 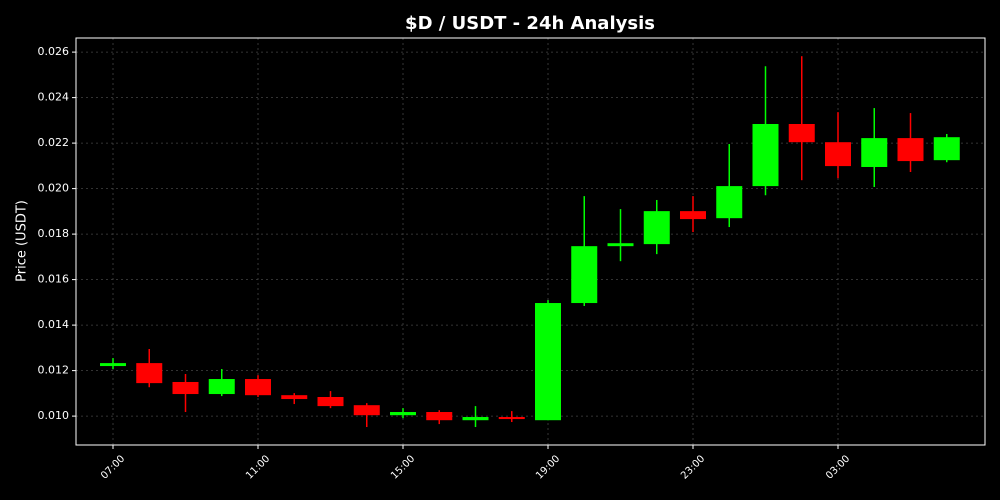 I want to click on y-tick-label: 0.018, so click(x=54, y=233).